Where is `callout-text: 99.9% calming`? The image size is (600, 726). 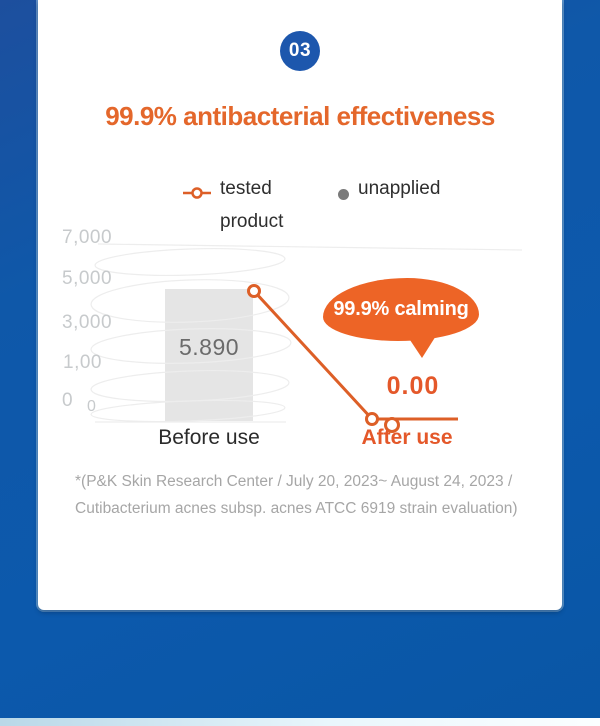
callout-text: 99.9% calming is located at coordinates (401, 309).